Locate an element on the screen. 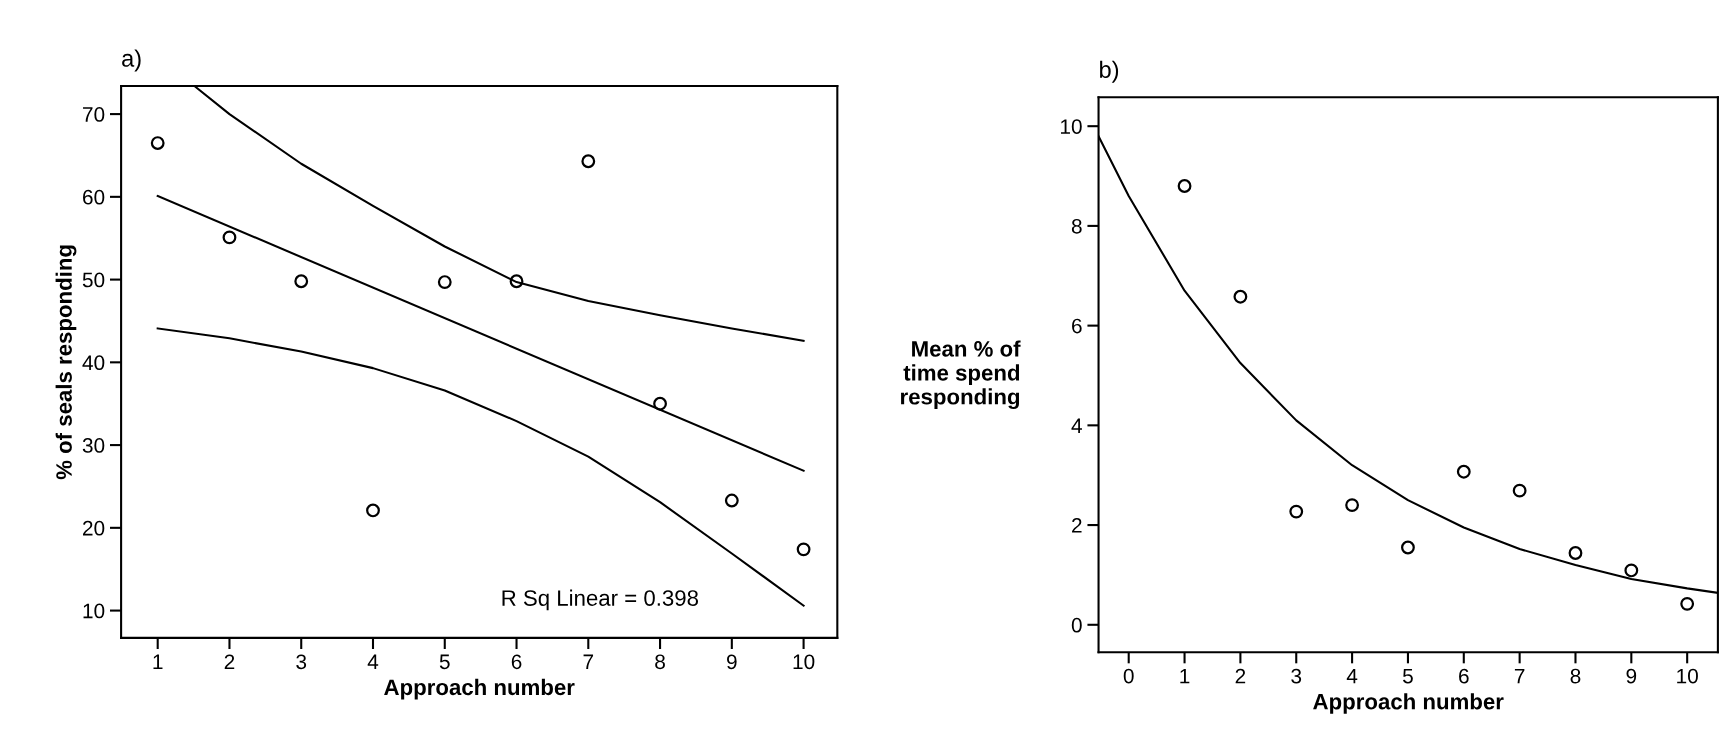  y-tick-label: 40 is located at coordinates (93, 363).